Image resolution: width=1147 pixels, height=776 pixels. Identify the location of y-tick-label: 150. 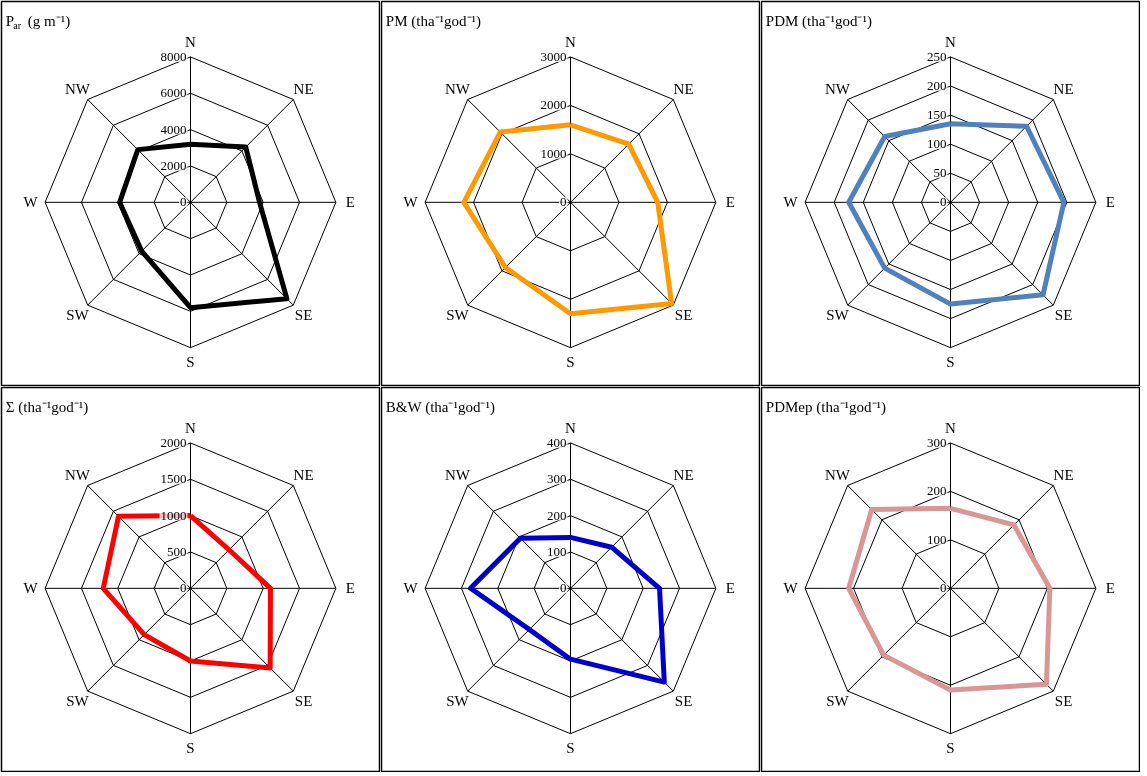
(937, 115).